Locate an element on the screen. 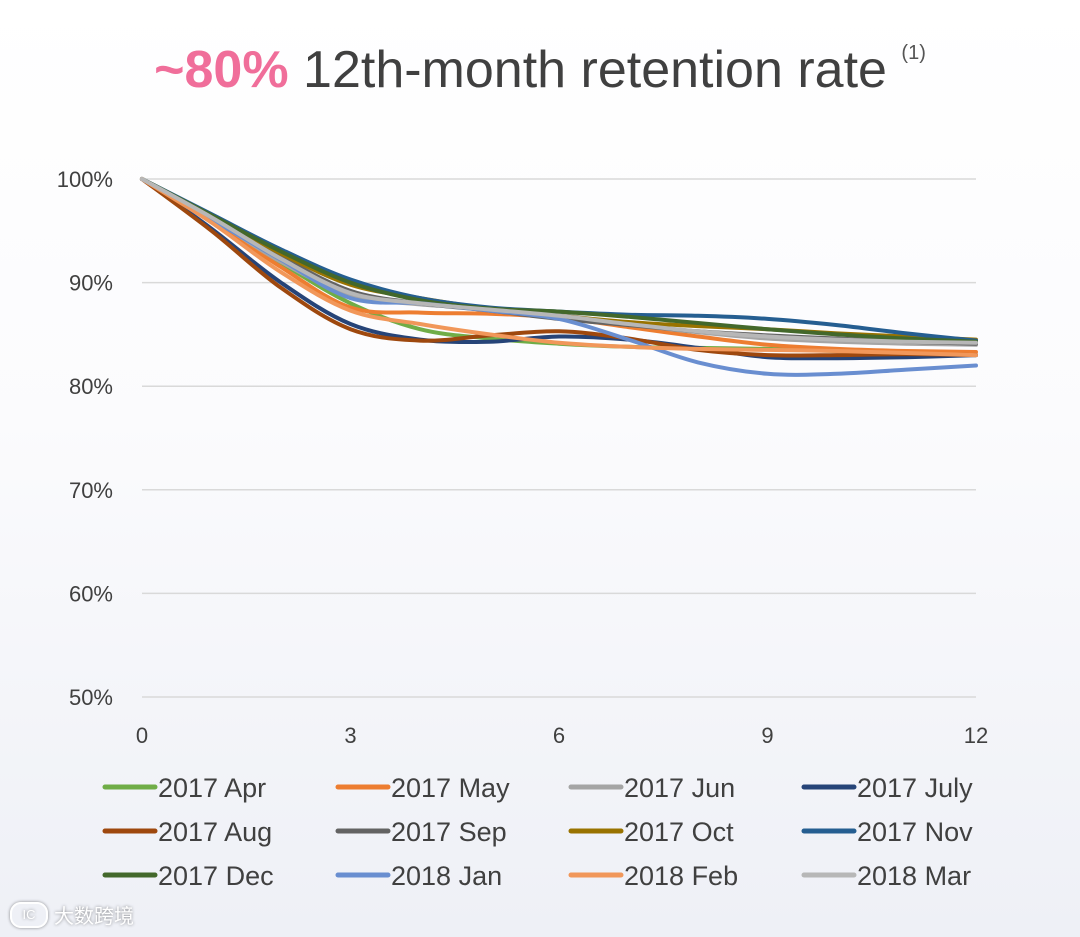 Image resolution: width=1080 pixels, height=937 pixels. legend-label-2018-mar: 2018 Mar is located at coordinates (914, 876).